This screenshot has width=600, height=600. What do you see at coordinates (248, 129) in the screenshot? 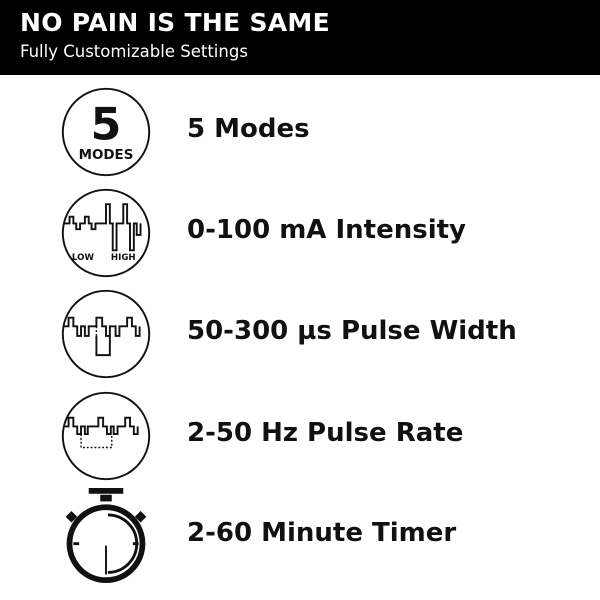
I see `feature-label: 5 Modes` at bounding box center [248, 129].